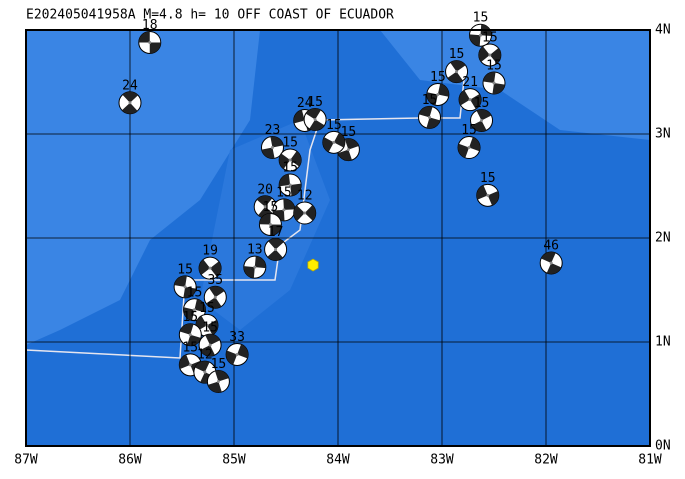  I want to click on y-tick-label: 2N, so click(663, 238).